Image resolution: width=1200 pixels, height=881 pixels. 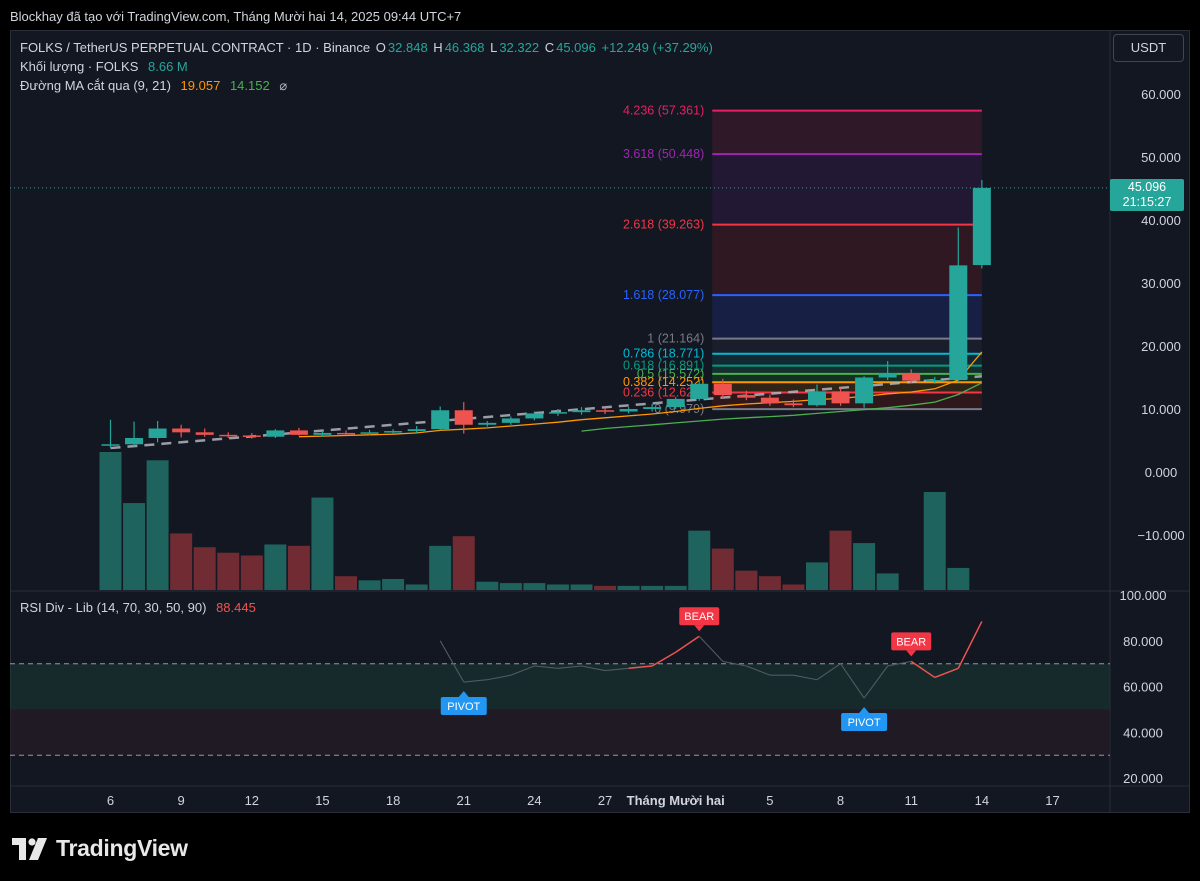 I want to click on last-price-tag: 45.096 21:15:27, so click(x=1147, y=195).